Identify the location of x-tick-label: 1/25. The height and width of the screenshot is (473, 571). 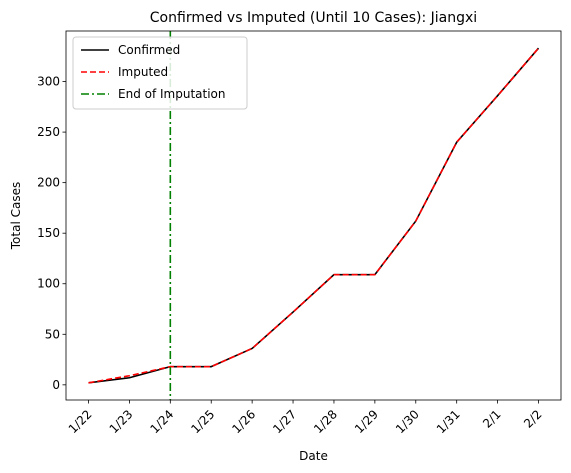
(202, 421).